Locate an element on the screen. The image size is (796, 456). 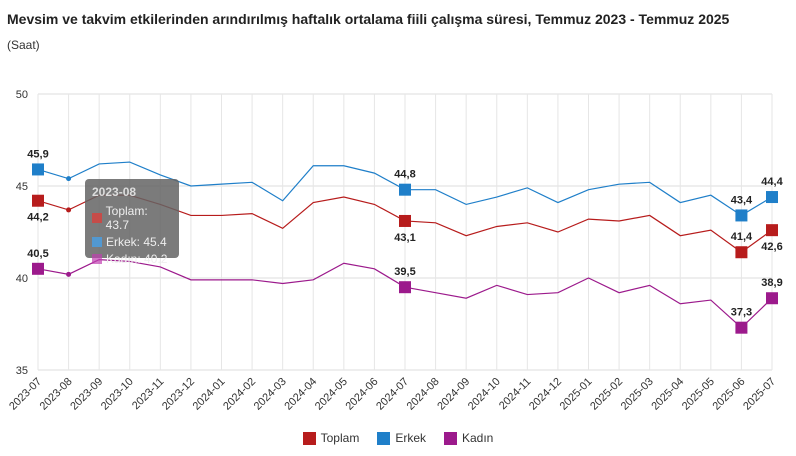
x-tick-label: 2025-01 is located at coordinates (576, 394).